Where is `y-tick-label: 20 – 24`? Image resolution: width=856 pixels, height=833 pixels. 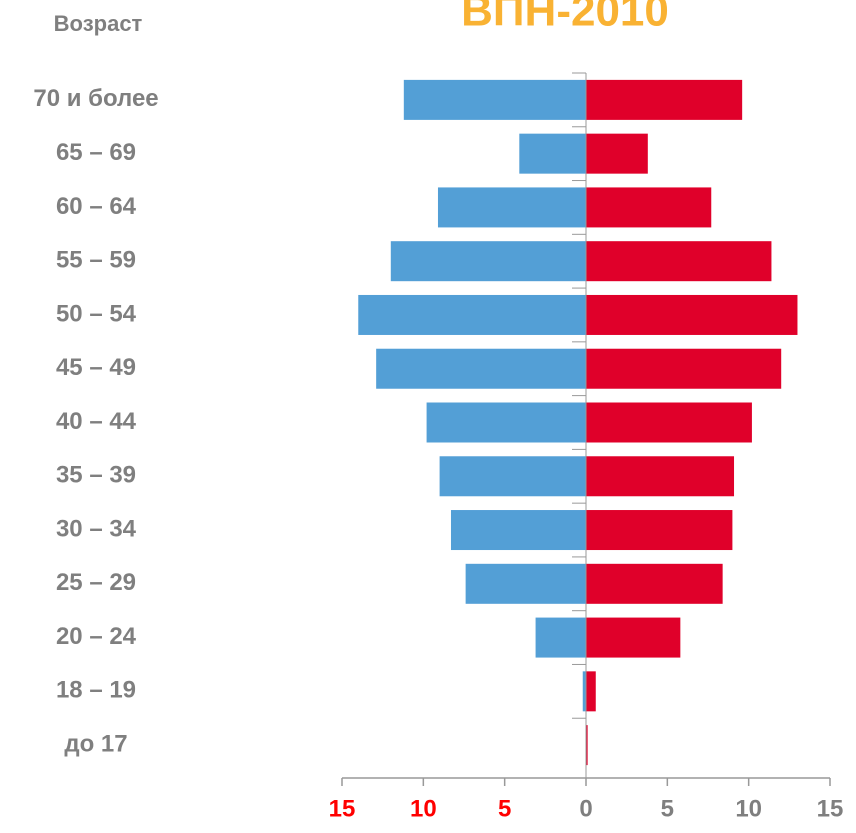
y-tick-label: 20 – 24 is located at coordinates (96, 636).